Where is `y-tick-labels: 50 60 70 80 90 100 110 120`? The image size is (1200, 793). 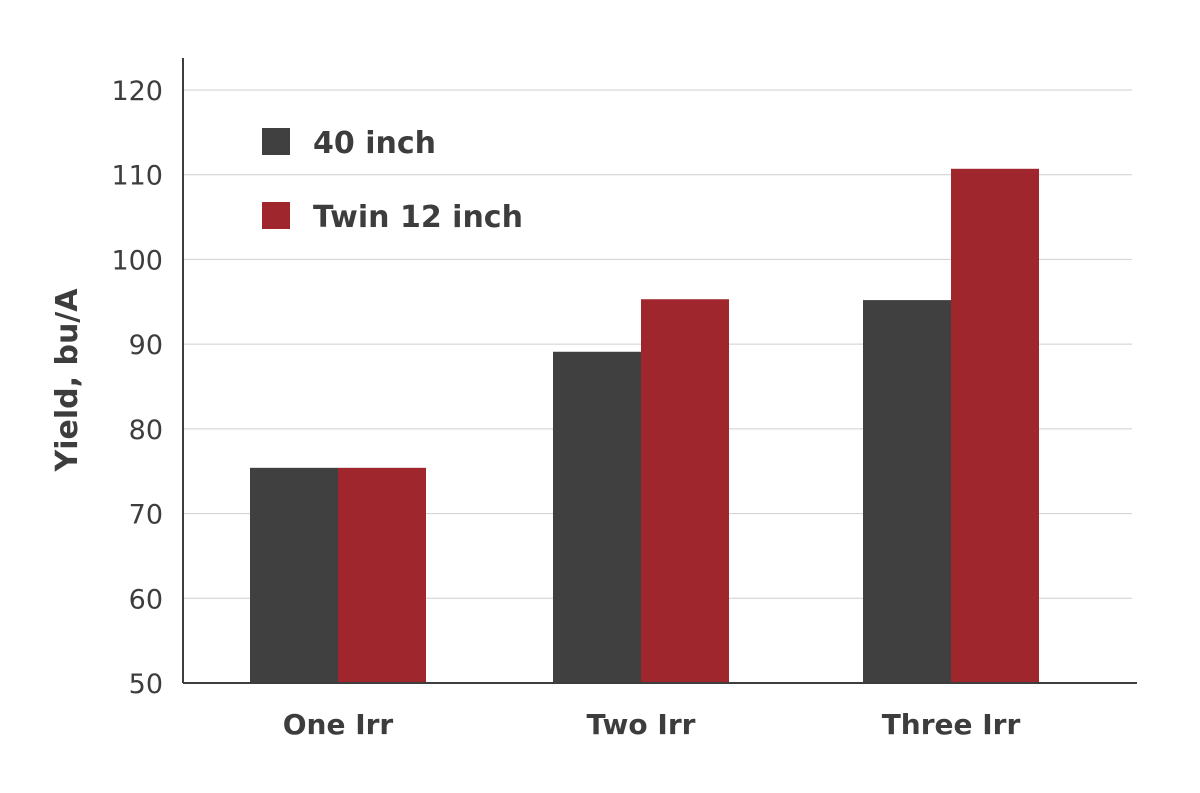 y-tick-labels: 50 60 70 80 90 100 110 120 is located at coordinates (137, 388).